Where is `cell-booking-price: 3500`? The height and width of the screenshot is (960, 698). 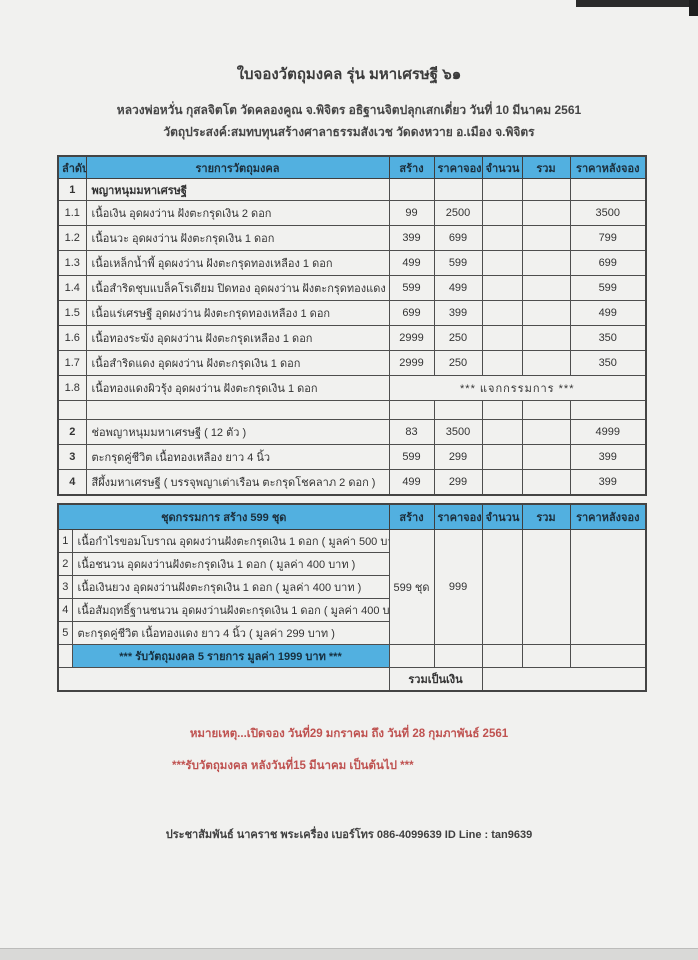 cell-booking-price: 3500 is located at coordinates (458, 432).